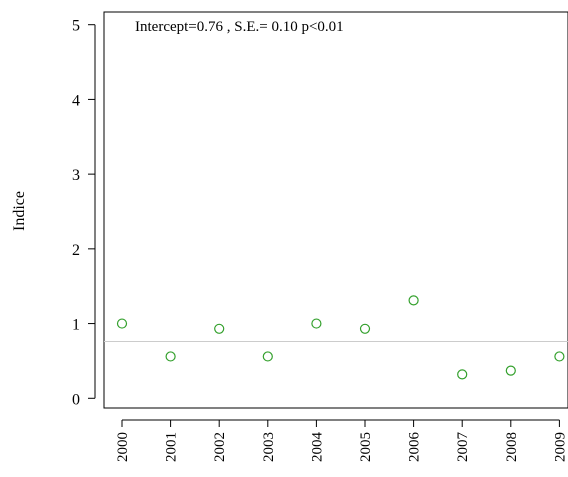  I want to click on y-axis-label: Indice, so click(19, 211).